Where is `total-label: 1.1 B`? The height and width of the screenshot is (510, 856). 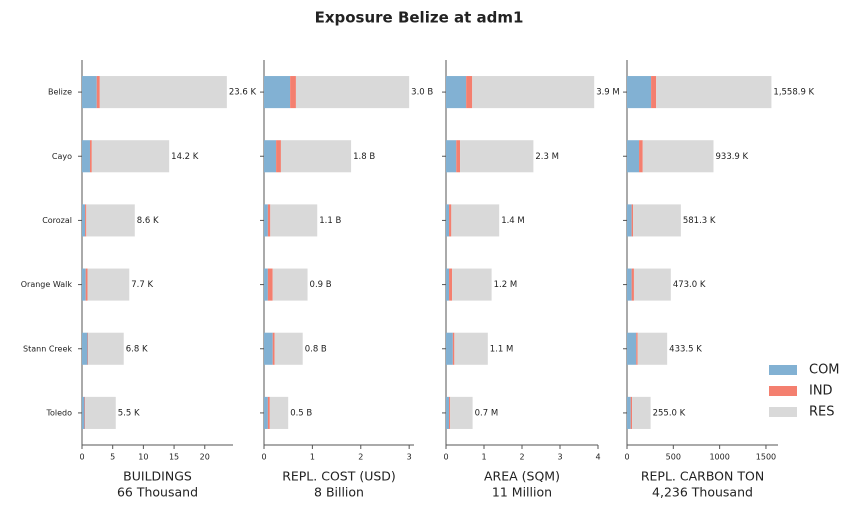
total-label: 1.1 B is located at coordinates (330, 221).